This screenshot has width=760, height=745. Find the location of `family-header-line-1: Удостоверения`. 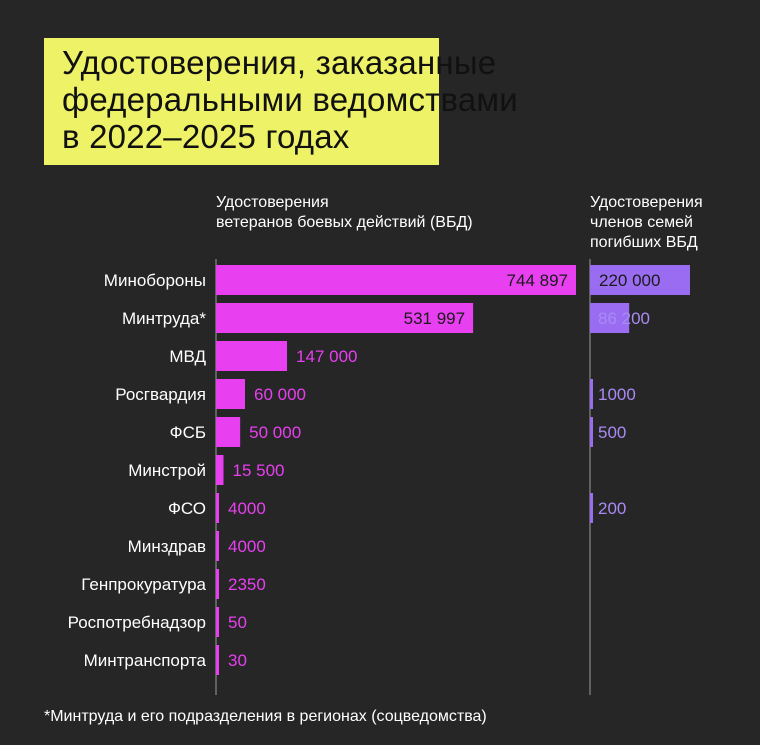

family-header-line-1: Удостоверения is located at coordinates (646, 202).